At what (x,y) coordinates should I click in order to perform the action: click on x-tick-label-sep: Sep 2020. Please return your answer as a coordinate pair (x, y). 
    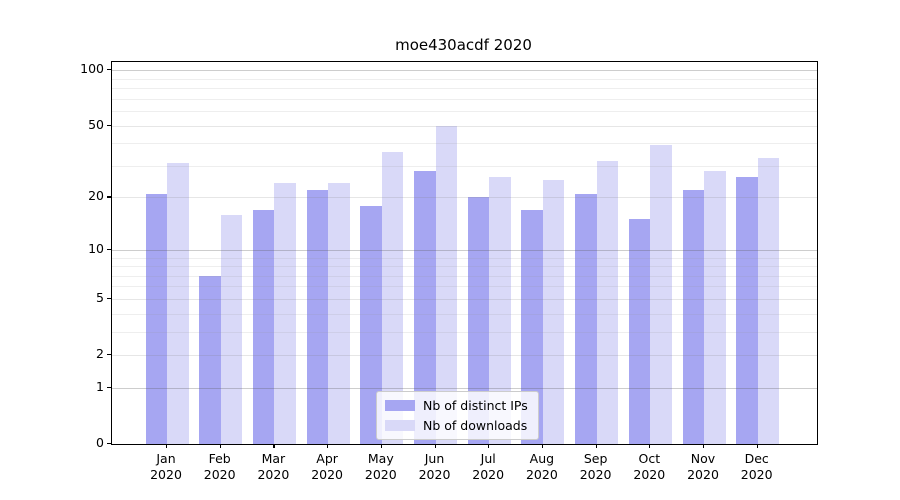
    Looking at the image, I should click on (596, 467).